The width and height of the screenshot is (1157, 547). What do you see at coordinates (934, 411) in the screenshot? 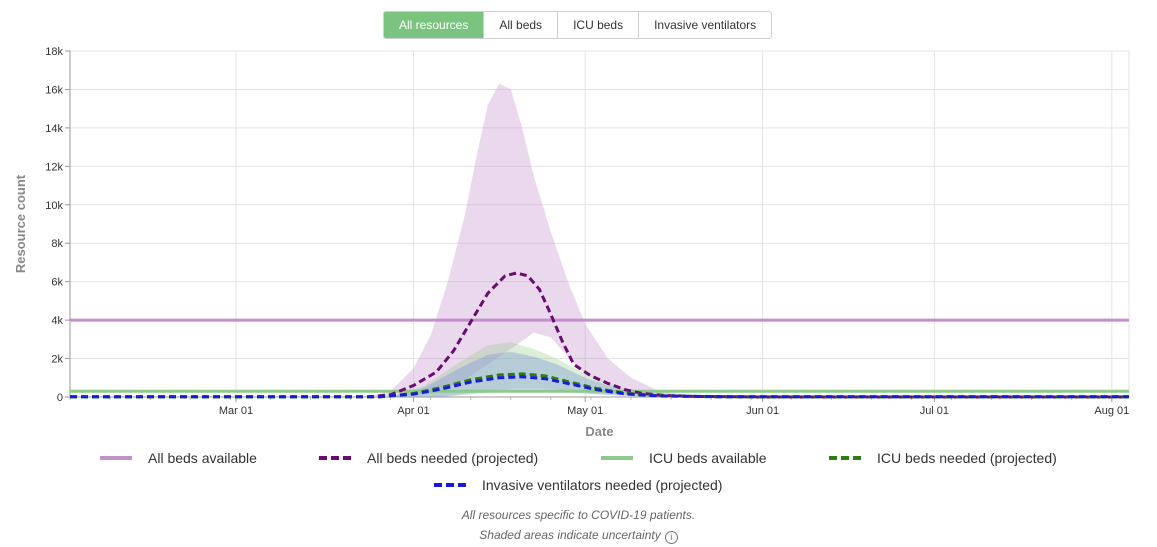
I see `x-tick-label: Jul 01` at bounding box center [934, 411].